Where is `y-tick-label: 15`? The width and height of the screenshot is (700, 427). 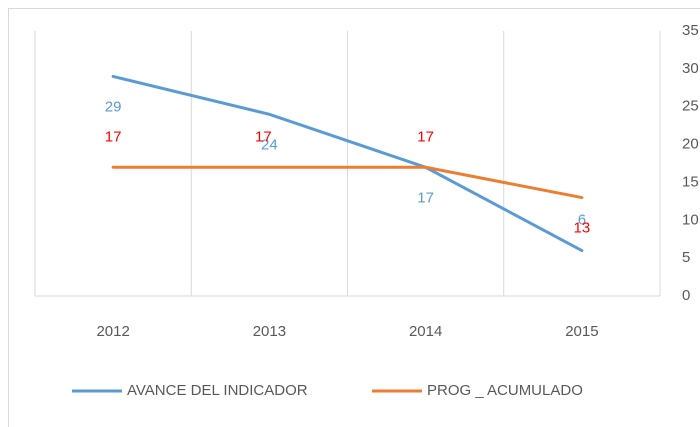 y-tick-label: 15 is located at coordinates (690, 181).